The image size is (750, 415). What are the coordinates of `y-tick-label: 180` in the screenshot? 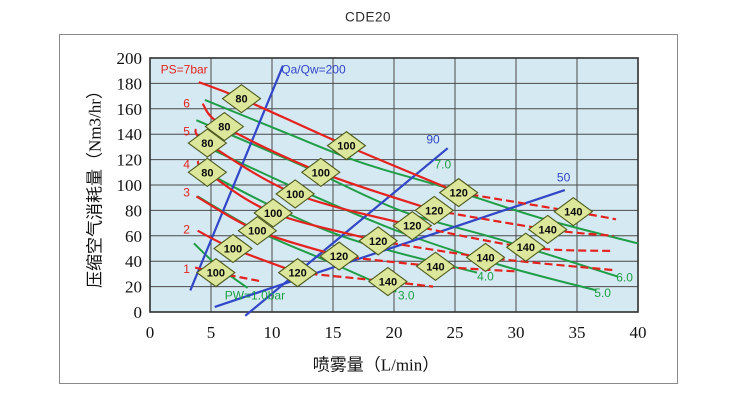 It's located at (130, 83).